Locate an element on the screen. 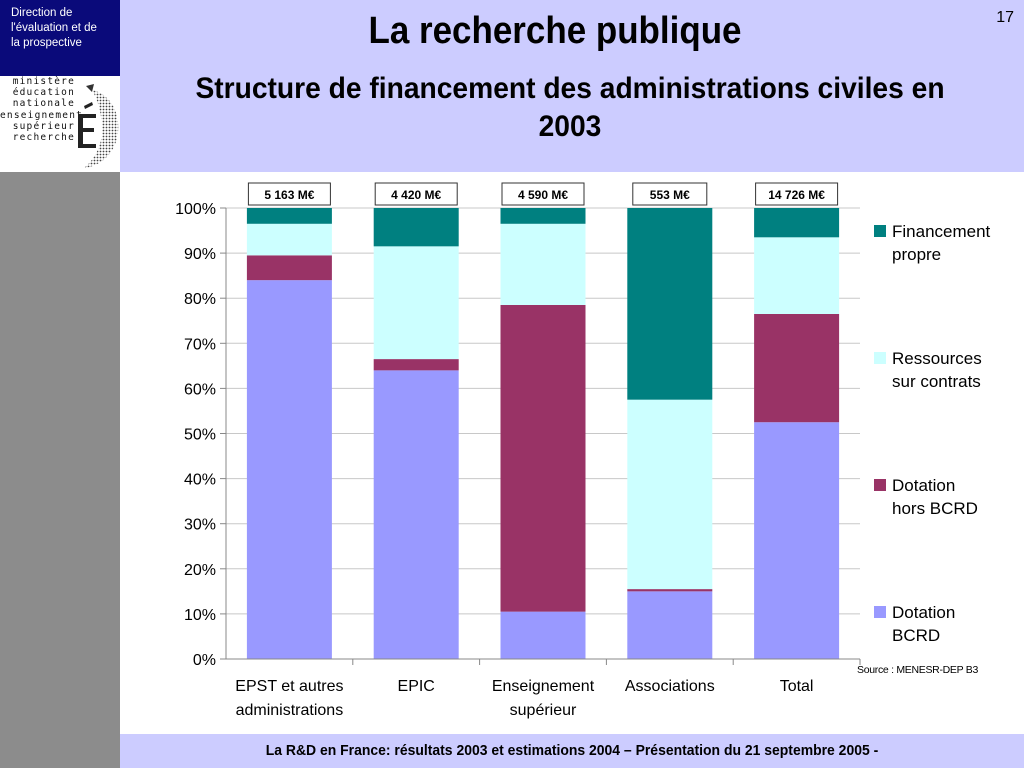  legend-label-line: Ressources is located at coordinates (937, 358).